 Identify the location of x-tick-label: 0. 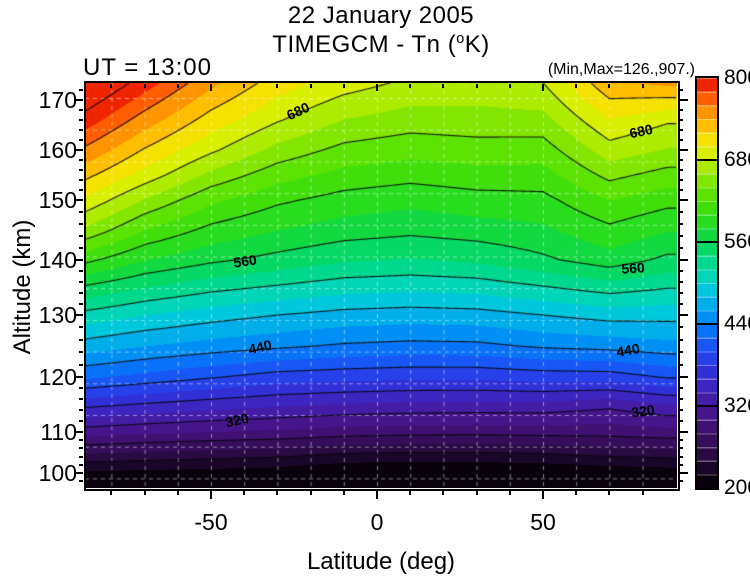
(377, 522).